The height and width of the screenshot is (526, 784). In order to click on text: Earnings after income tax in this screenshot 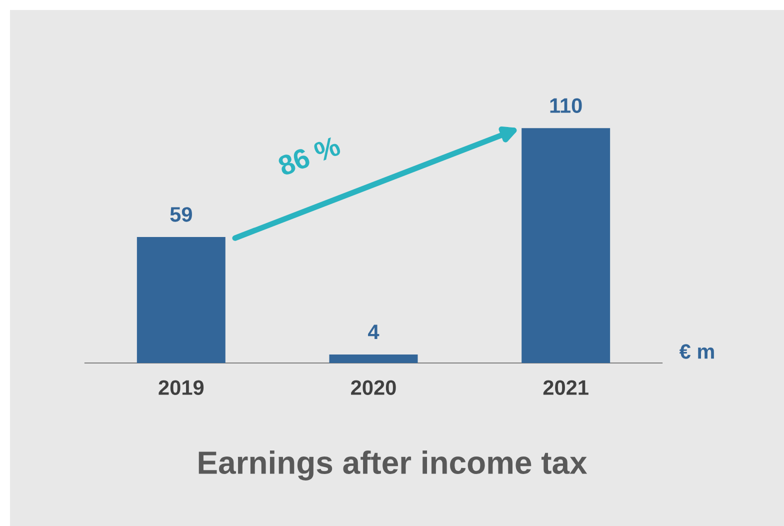, I will do `click(393, 465)`.